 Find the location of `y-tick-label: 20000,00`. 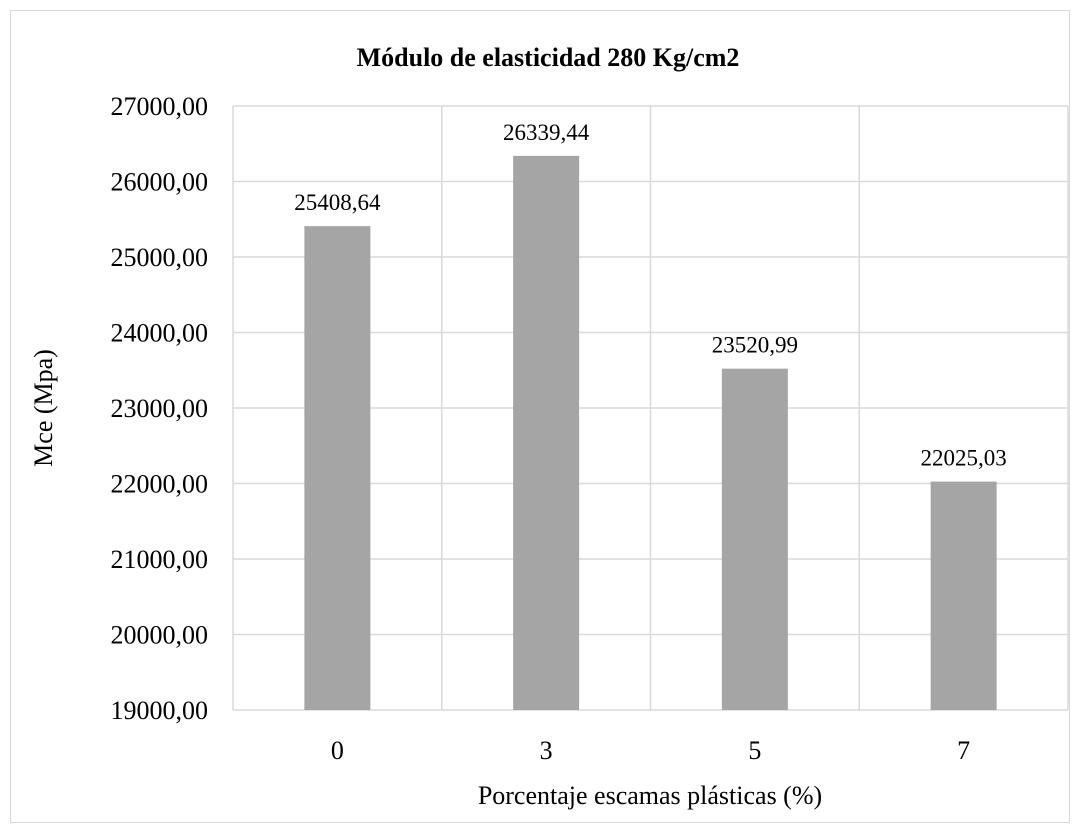

y-tick-label: 20000,00 is located at coordinates (160, 635).